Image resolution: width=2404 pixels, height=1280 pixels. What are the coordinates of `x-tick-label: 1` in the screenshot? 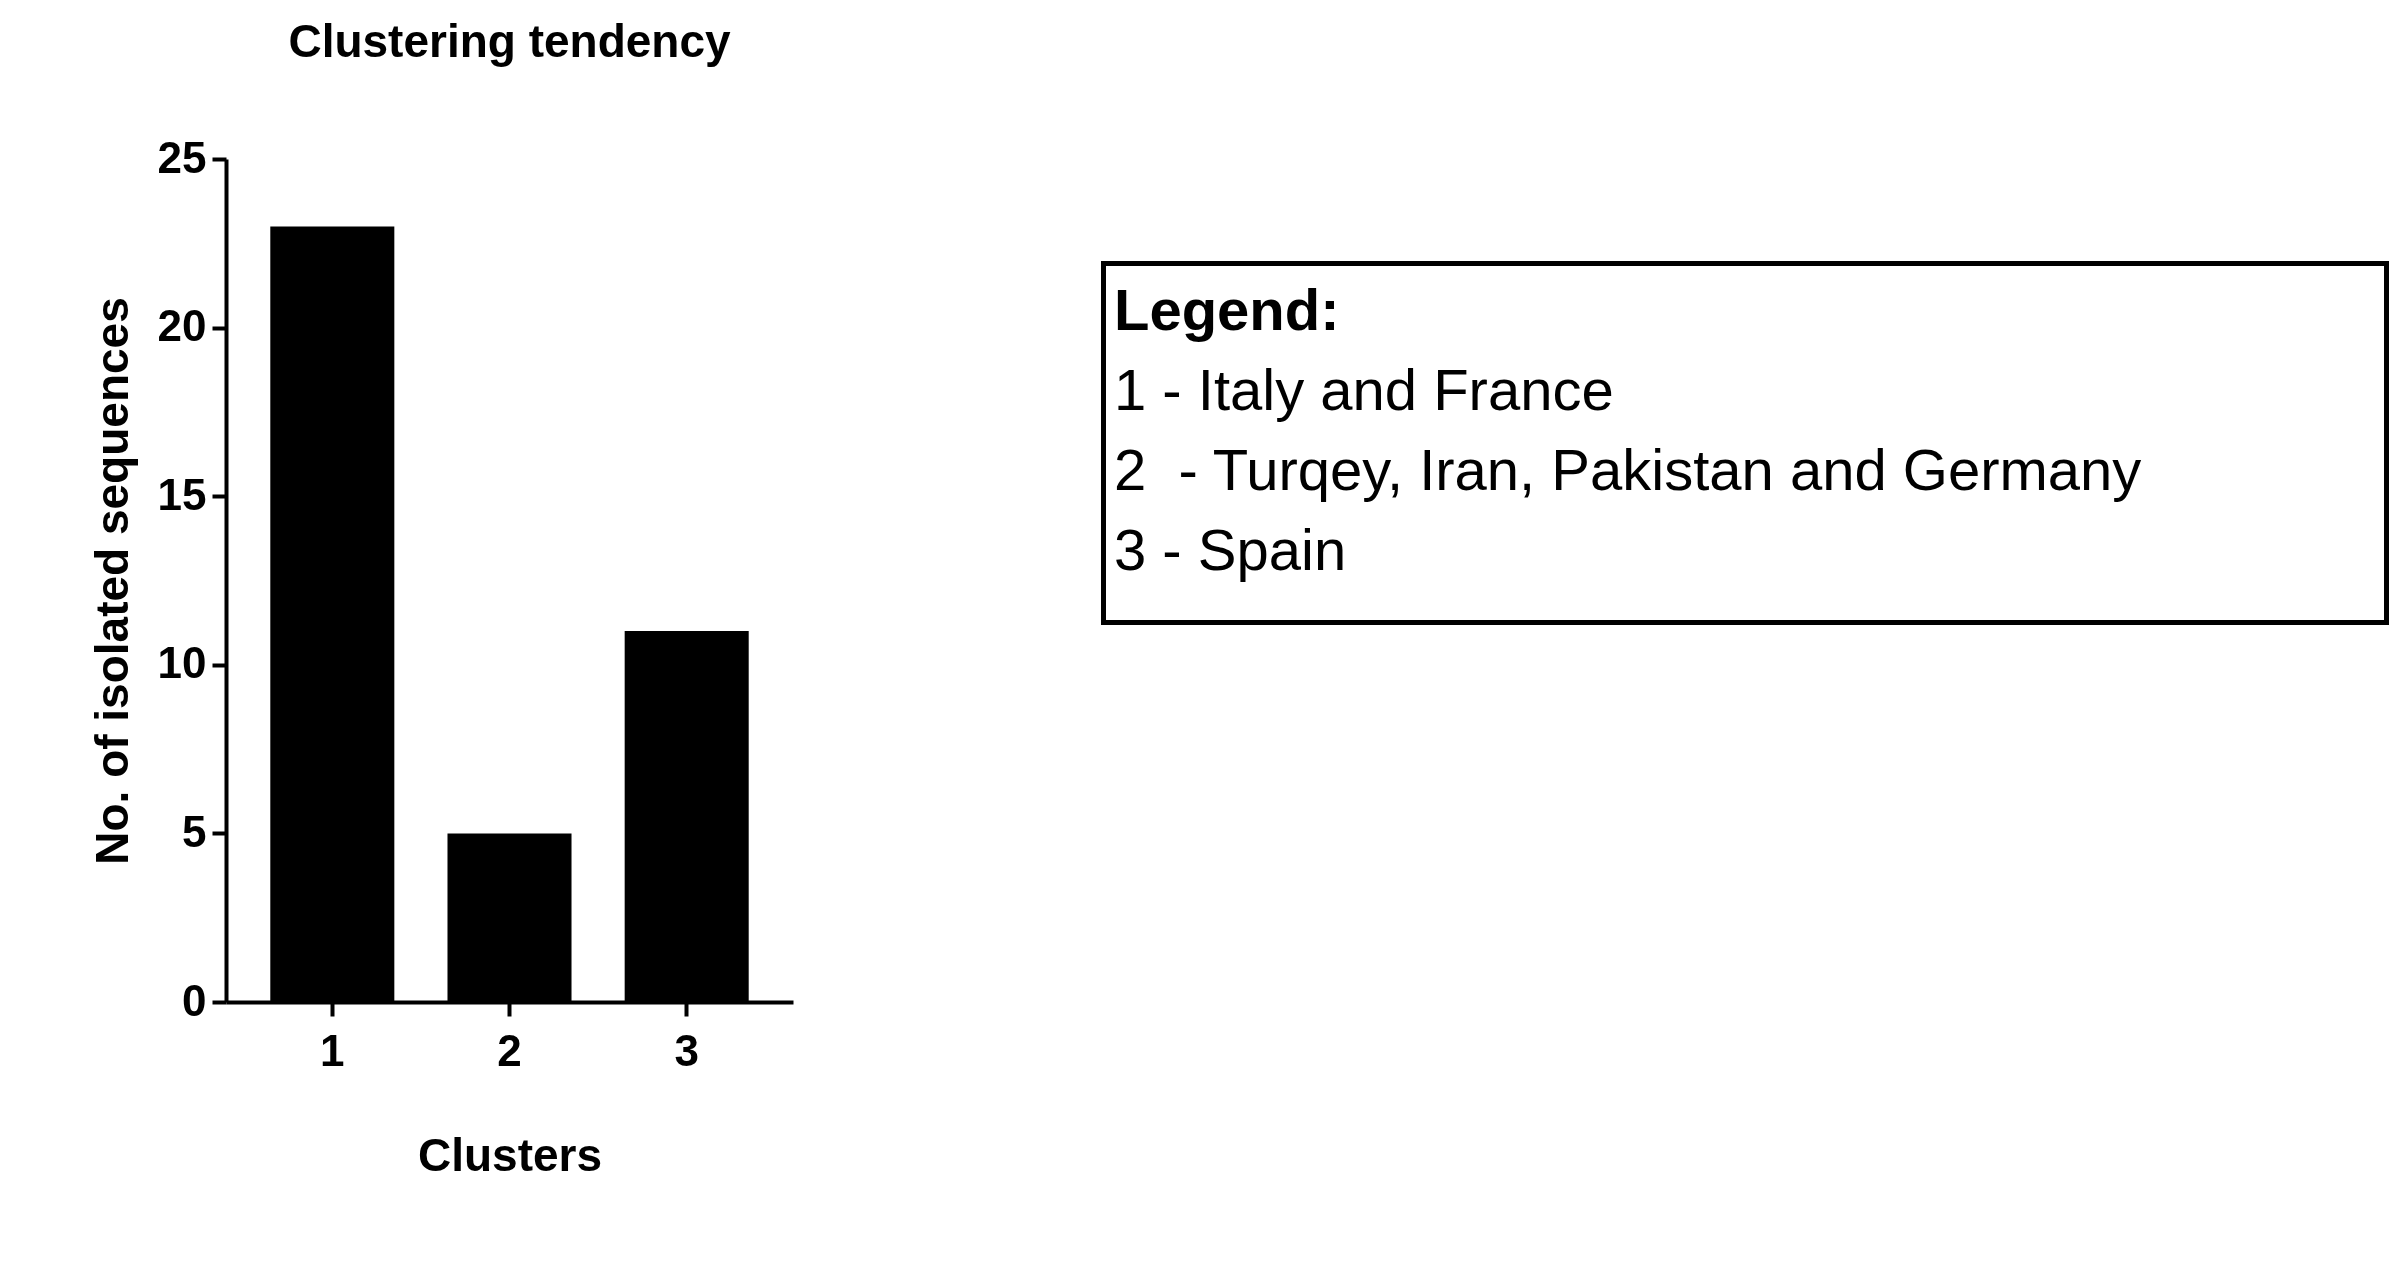 It's located at (332, 1050).